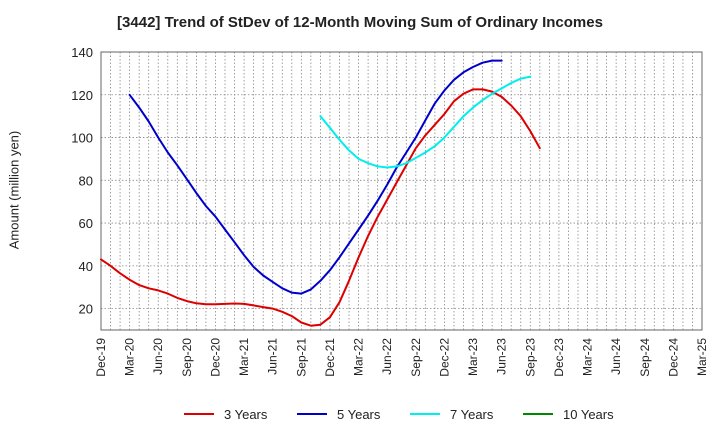 The height and width of the screenshot is (440, 720). Describe the element at coordinates (472, 414) in the screenshot. I see `legend-label: 7 Years` at that location.